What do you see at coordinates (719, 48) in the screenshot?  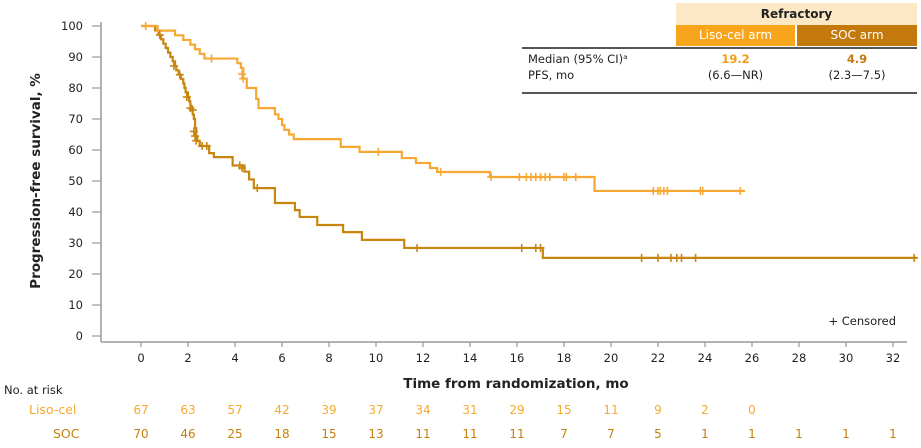 I see `table-rule-top` at bounding box center [719, 48].